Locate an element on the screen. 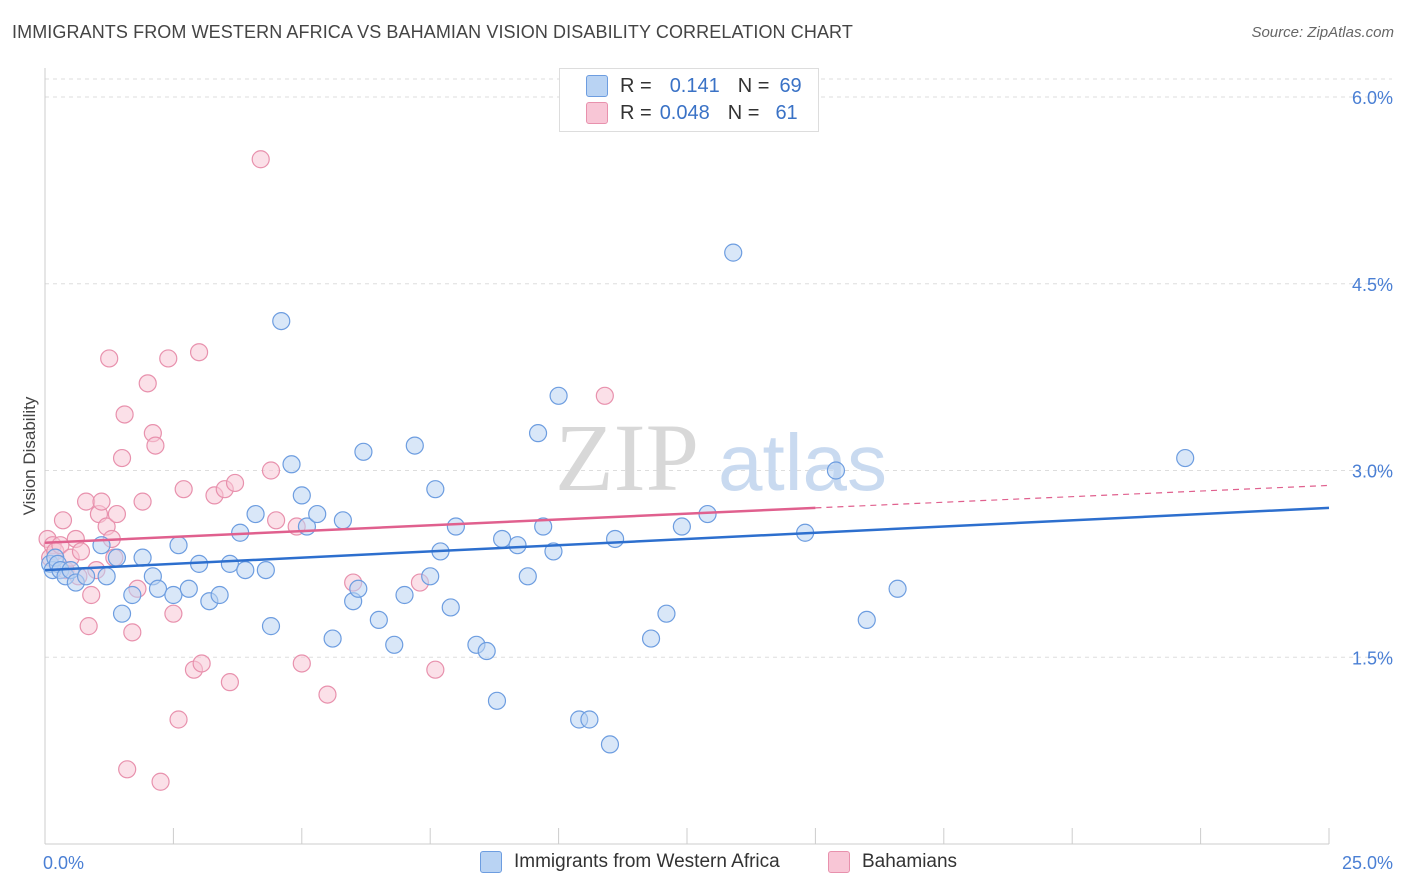 The image size is (1406, 892). watermark-atlas: atlas is located at coordinates (802, 462).